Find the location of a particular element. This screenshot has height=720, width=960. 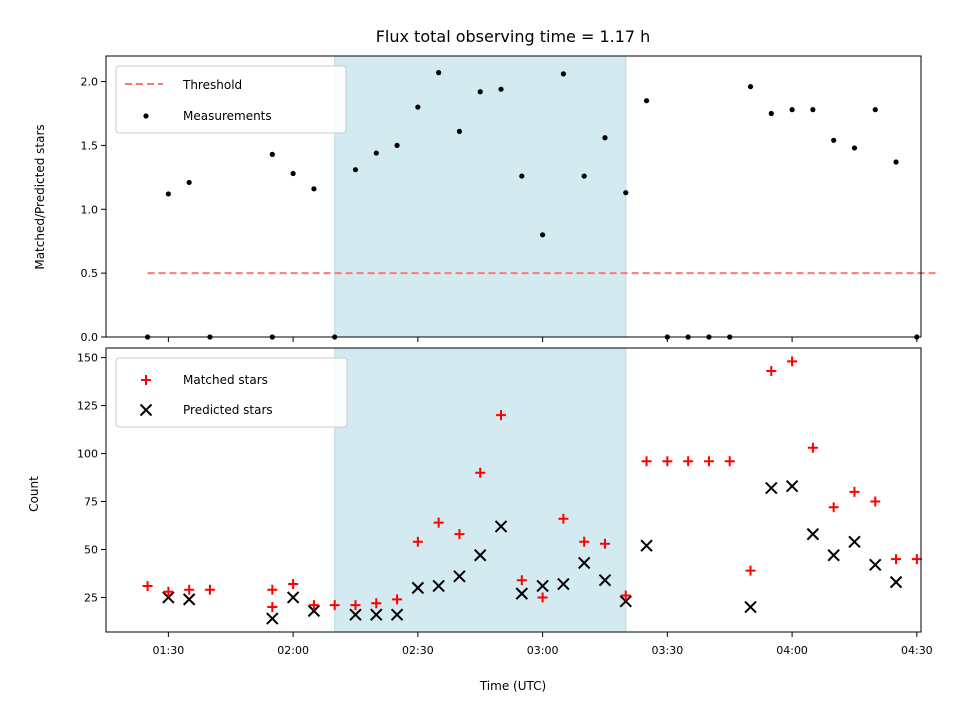

predicted-legend-marker is located at coordinates (146, 410).